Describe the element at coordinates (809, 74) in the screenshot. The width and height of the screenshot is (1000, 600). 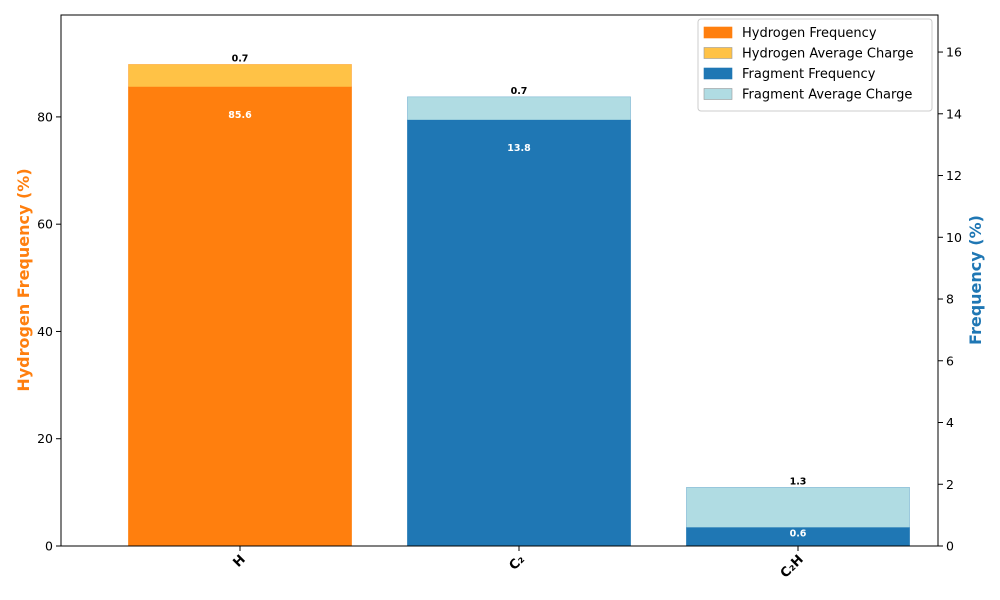
I see `legend-label: Fragment Frequency` at that location.